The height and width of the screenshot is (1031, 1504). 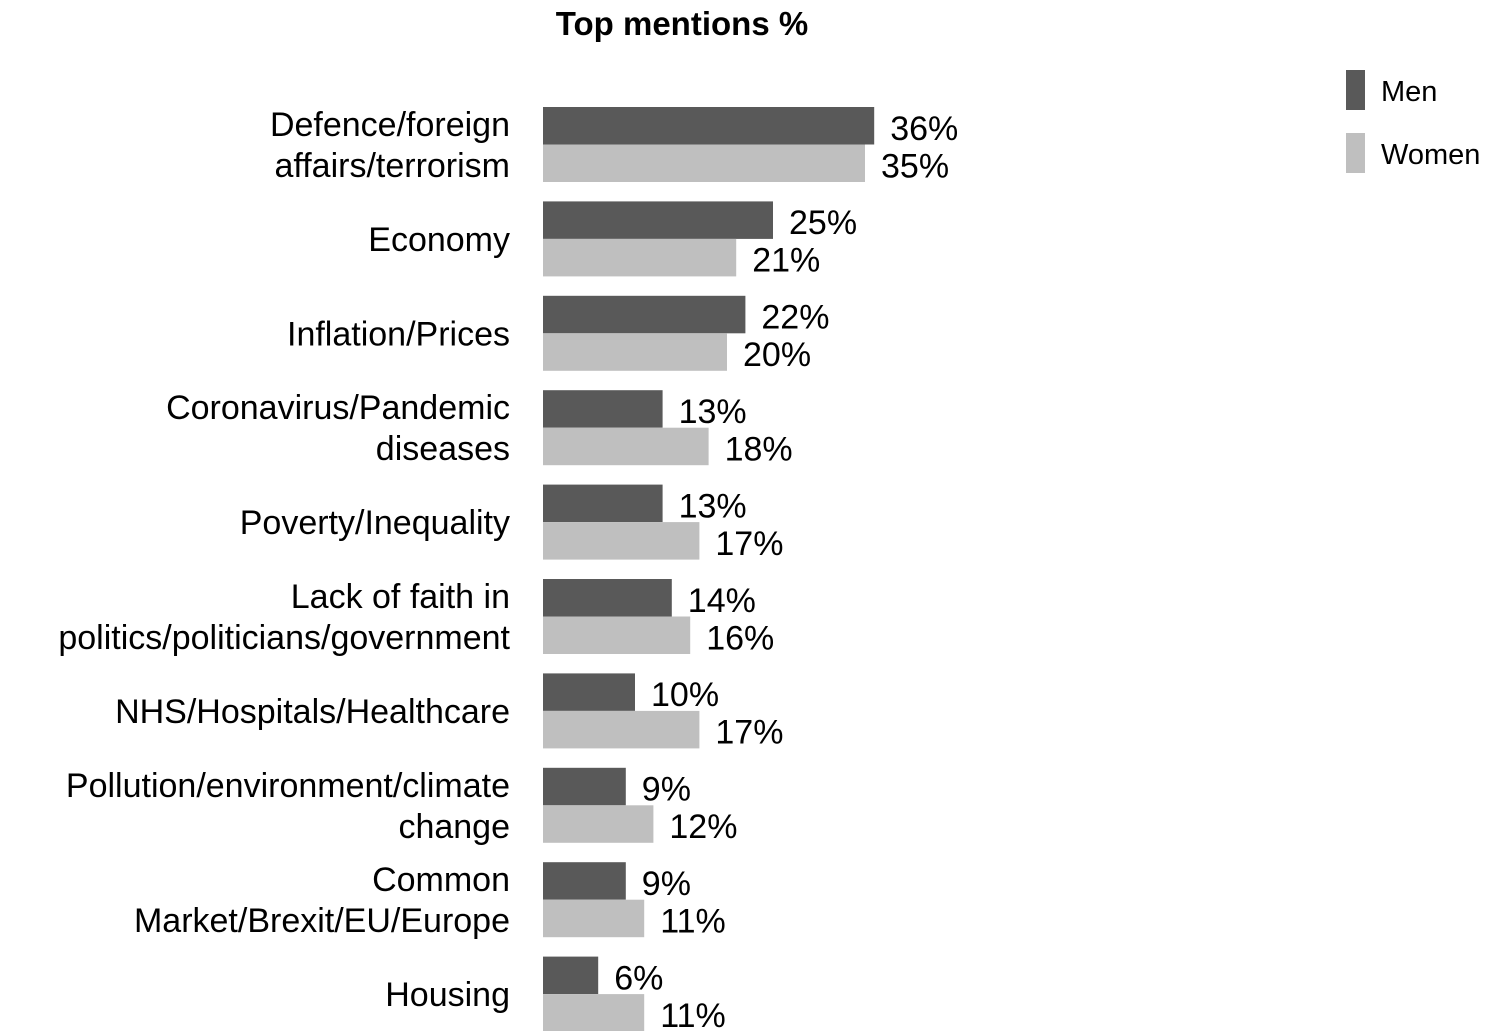 What do you see at coordinates (759, 449) in the screenshot?
I see `data-label-women: 18%` at bounding box center [759, 449].